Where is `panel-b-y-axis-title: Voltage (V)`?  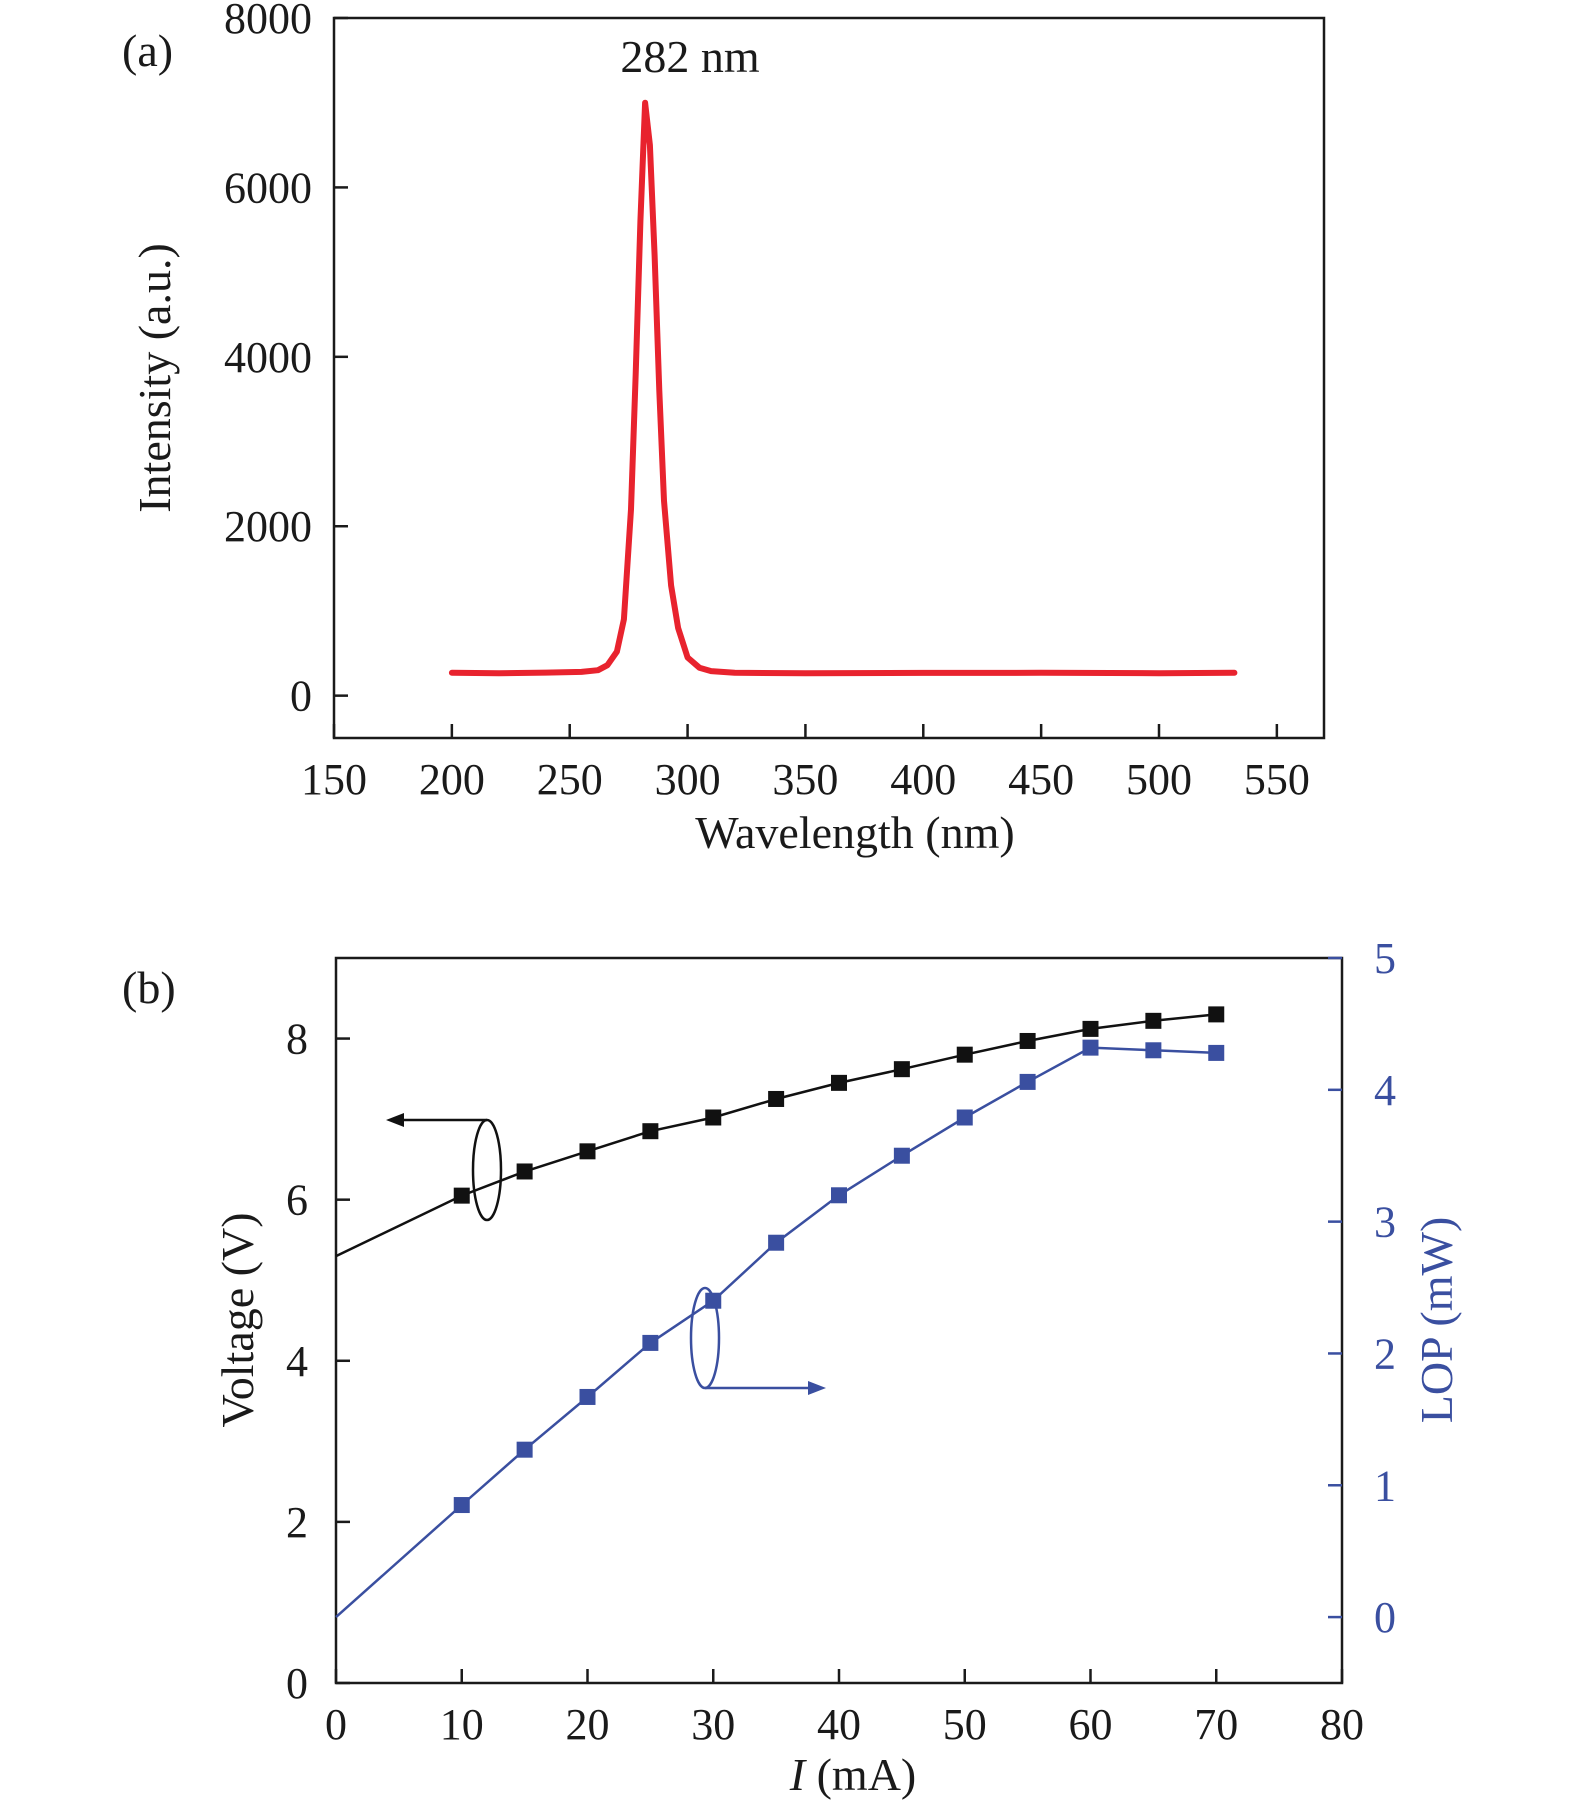
panel-b-y-axis-title: Voltage (V) is located at coordinates (237, 1319).